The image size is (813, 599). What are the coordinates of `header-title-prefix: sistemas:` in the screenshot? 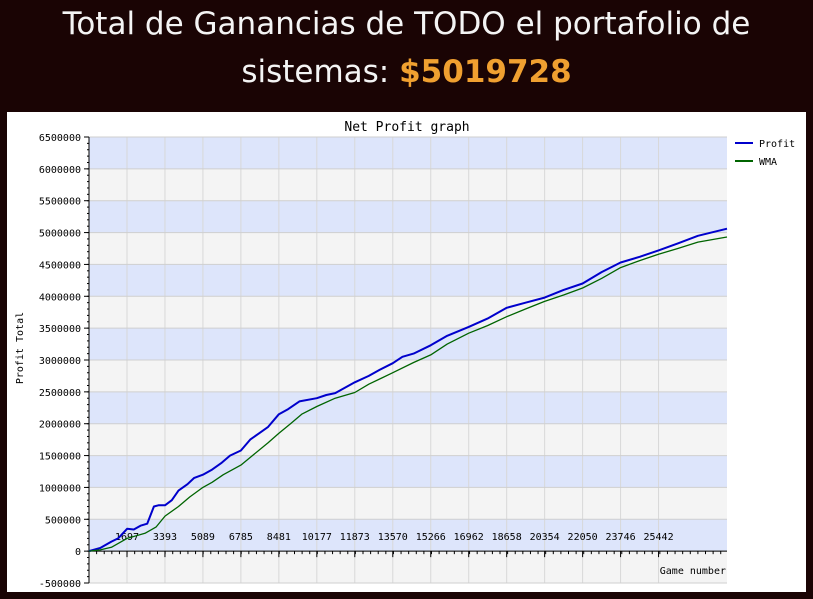 It's located at (315, 72).